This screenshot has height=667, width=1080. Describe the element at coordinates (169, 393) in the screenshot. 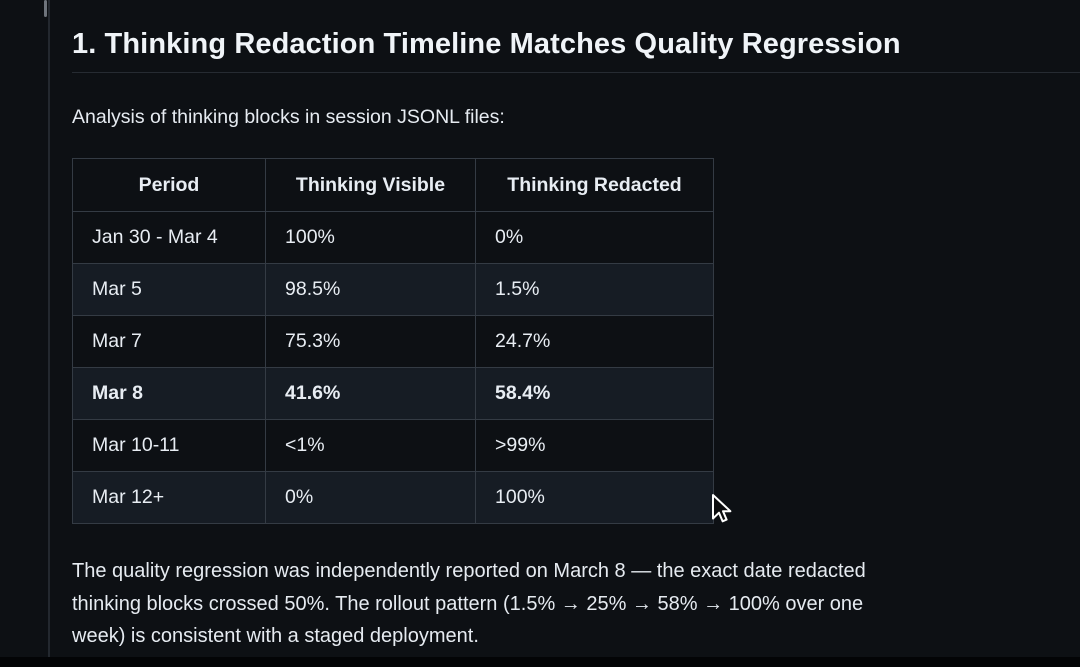

I see `cell-period: Mar 8` at that location.